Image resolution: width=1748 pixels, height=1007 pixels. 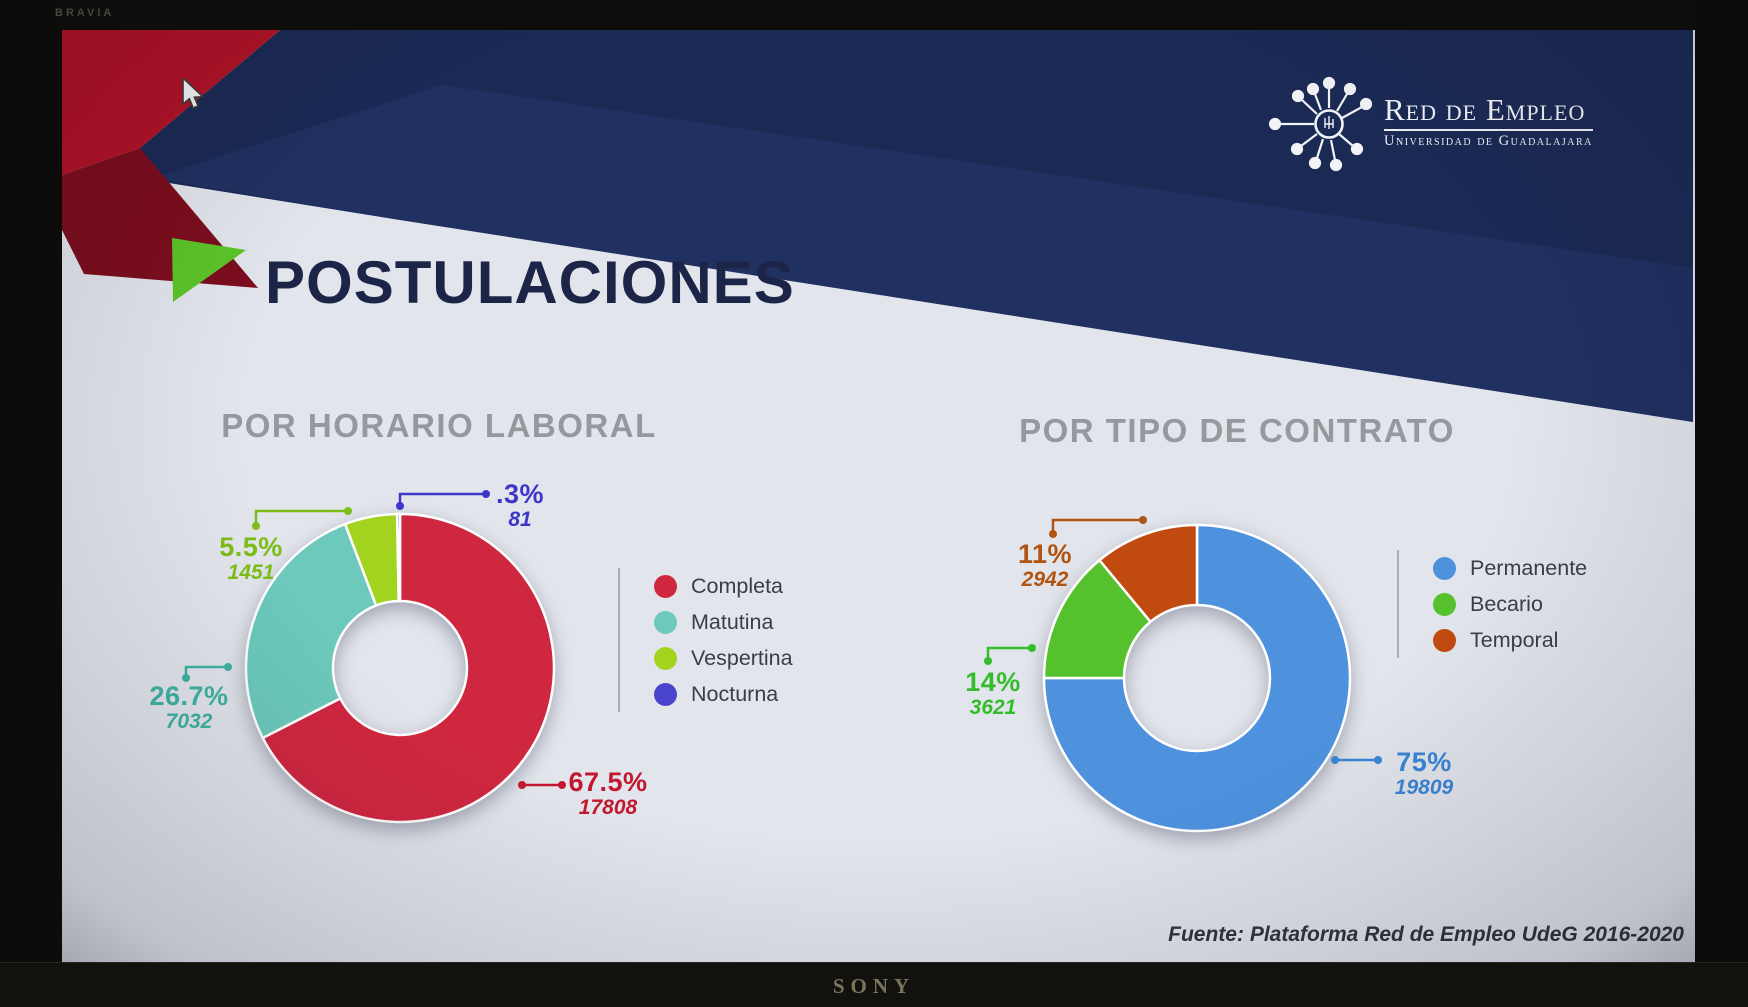 I want to click on label-temporal: 11% 2942, so click(x=1045, y=565).